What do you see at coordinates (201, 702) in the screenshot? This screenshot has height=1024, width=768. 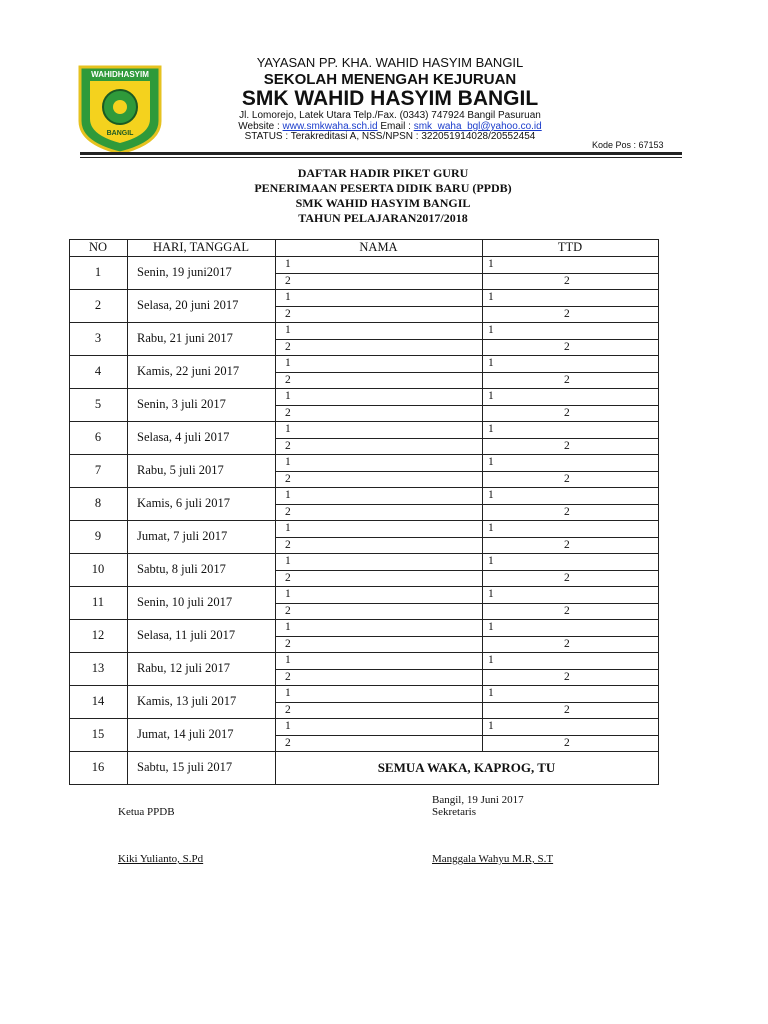 I see `row-date: Kamis, 13 juli 2017` at bounding box center [201, 702].